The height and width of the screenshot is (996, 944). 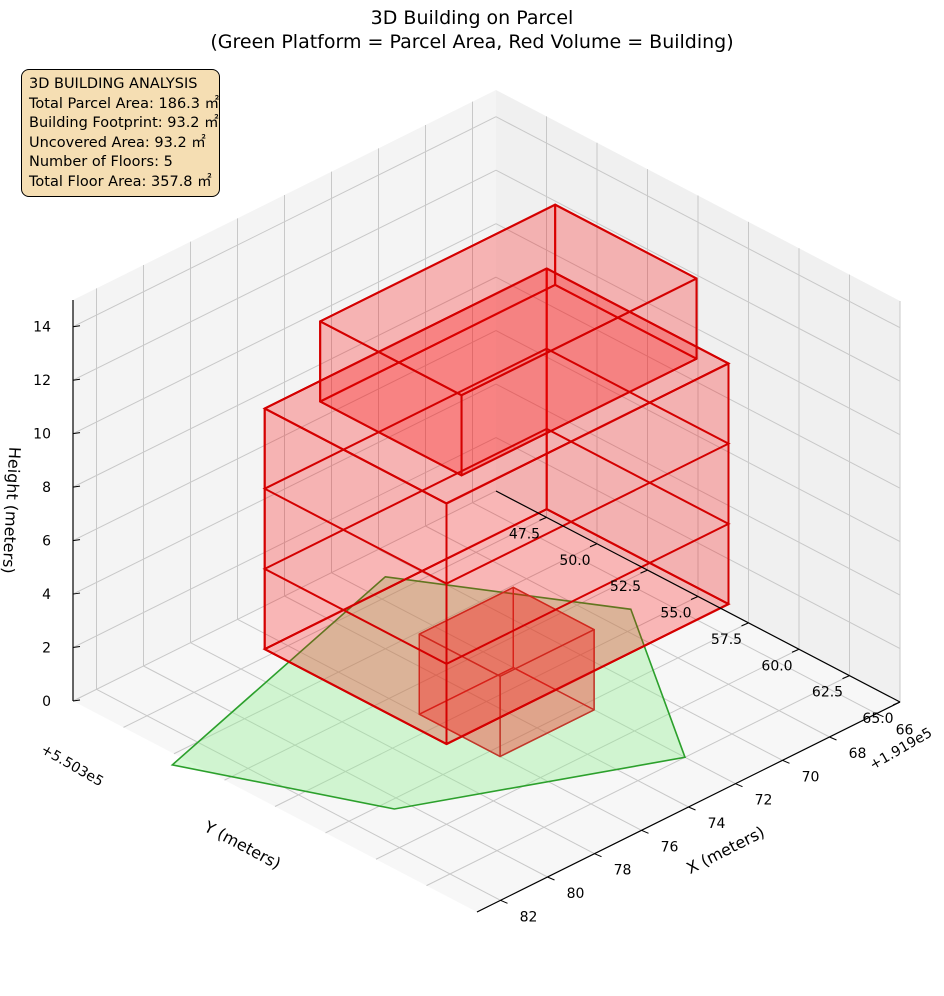 I want to click on z-tick-label: 0, so click(x=46, y=702).